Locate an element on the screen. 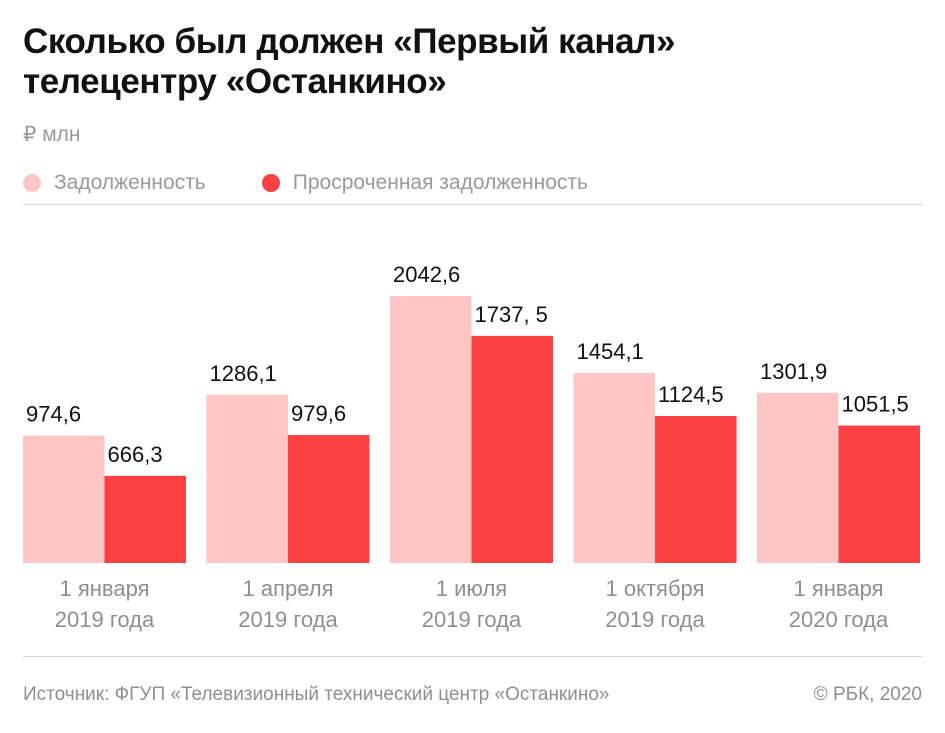 The image size is (945, 733). data-label-debt-apr-2019: 1286,1 is located at coordinates (243, 373).